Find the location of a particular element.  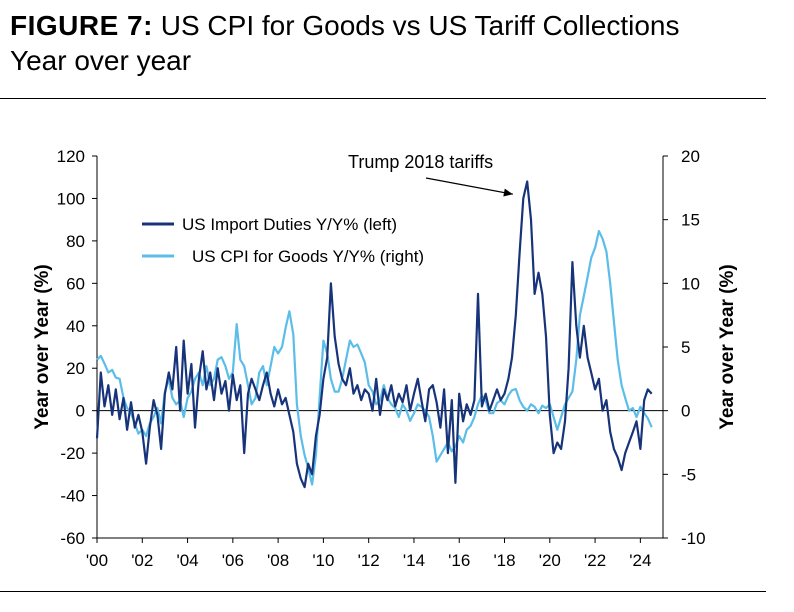

legend-label: US CPI for Goods Y/Y% (right) is located at coordinates (308, 256).